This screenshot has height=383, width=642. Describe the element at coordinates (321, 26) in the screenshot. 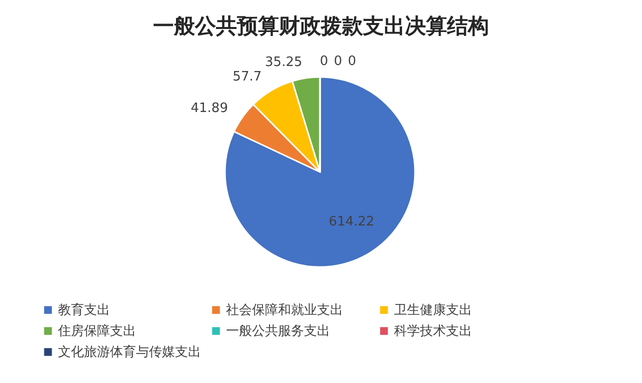

I see `chart-title: 一般公共预算财政拨款支出决算结构` at that location.